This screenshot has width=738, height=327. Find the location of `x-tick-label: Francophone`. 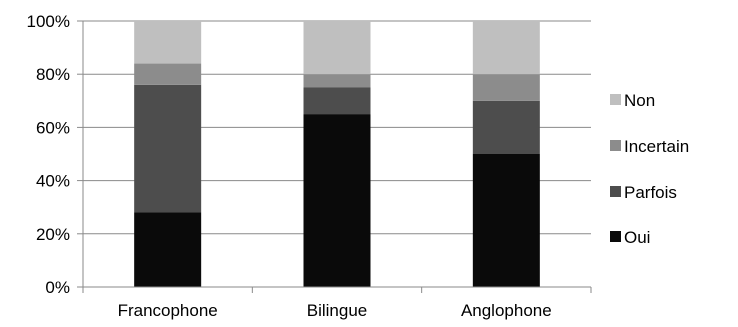

x-tick-label: Francophone is located at coordinates (168, 310).